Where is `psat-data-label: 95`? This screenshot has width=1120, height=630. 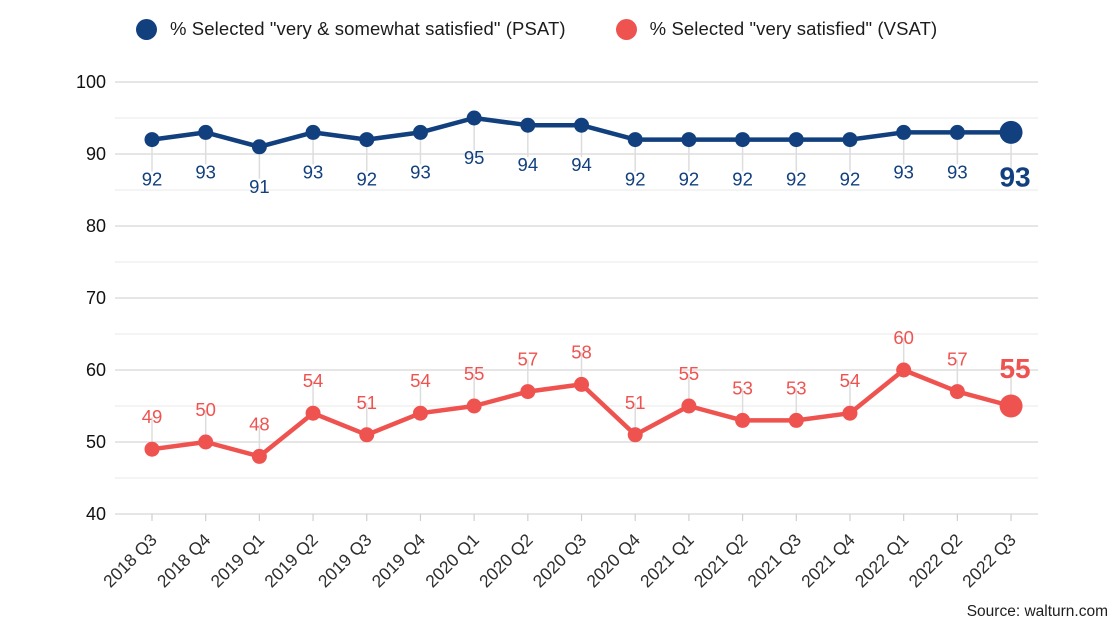 psat-data-label: 95 is located at coordinates (474, 157).